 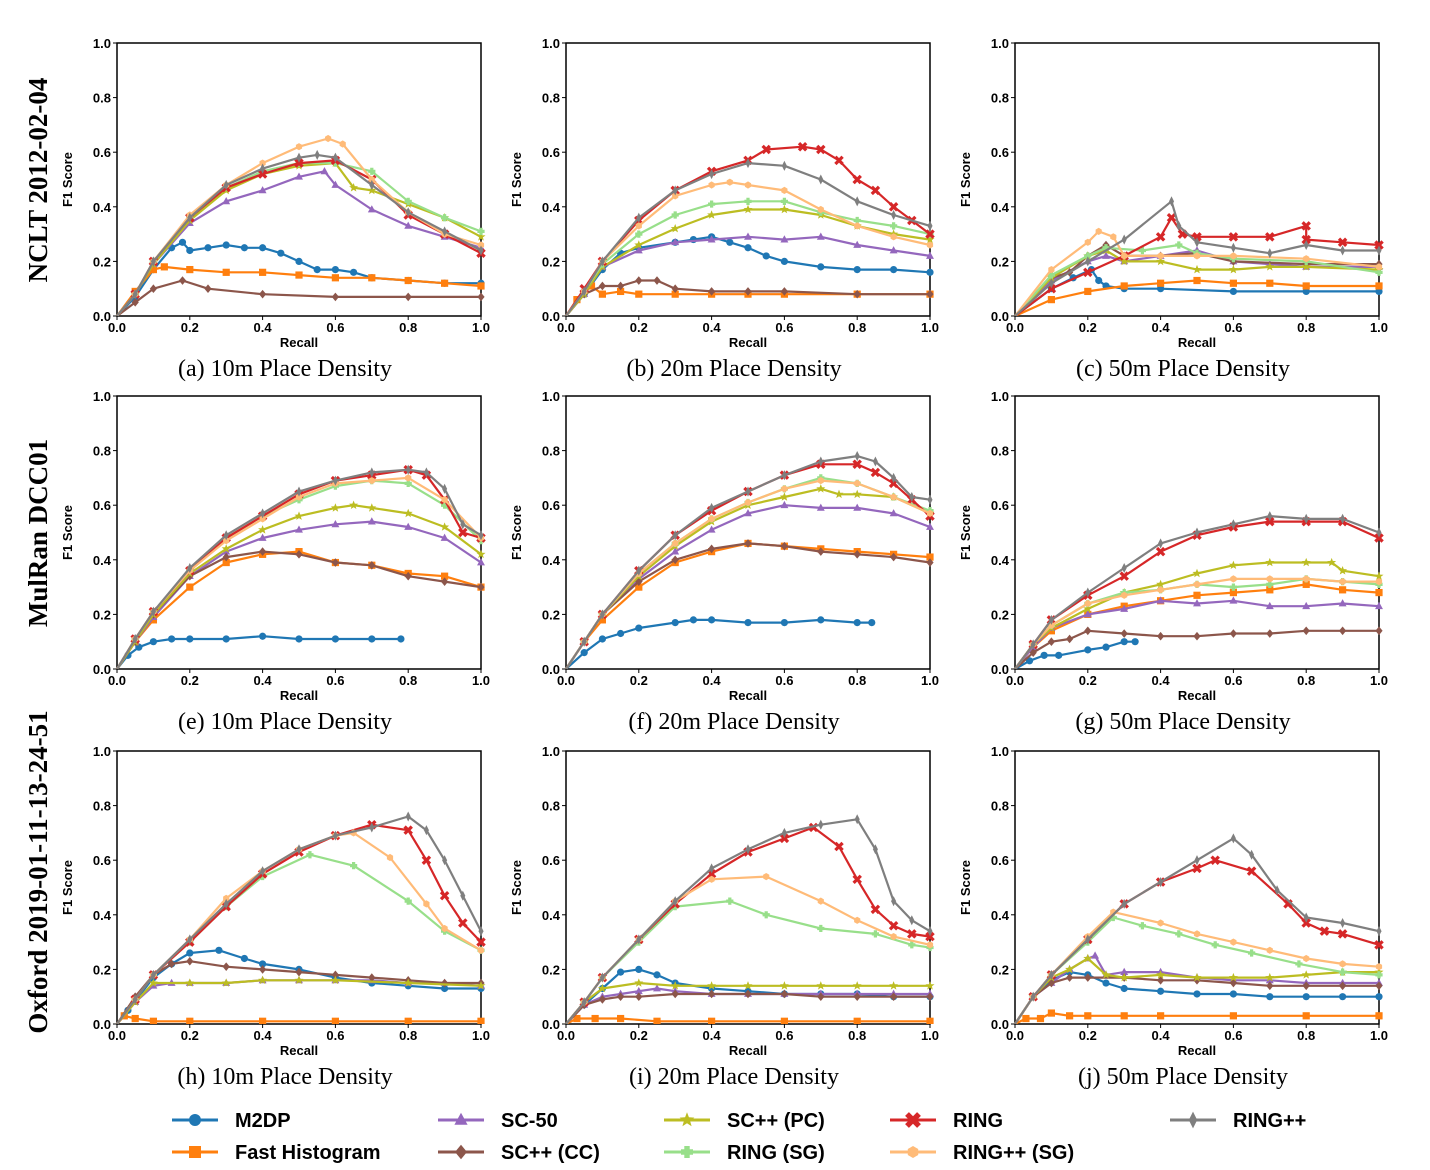 What do you see at coordinates (263, 1121) in the screenshot?
I see `legend-label: M2DP` at bounding box center [263, 1121].